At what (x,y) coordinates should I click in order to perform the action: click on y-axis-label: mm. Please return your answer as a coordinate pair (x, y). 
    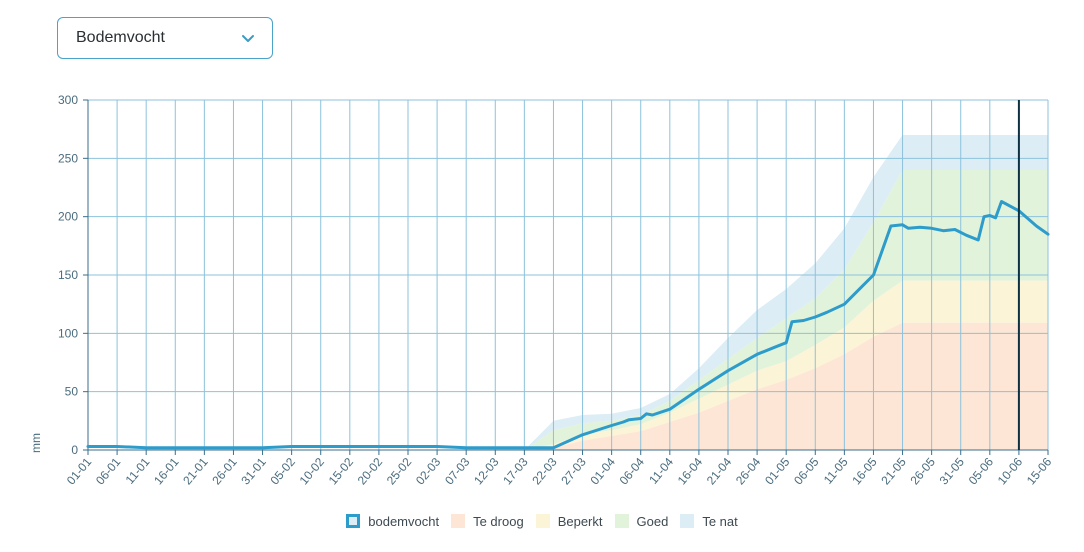
    Looking at the image, I should click on (36, 443).